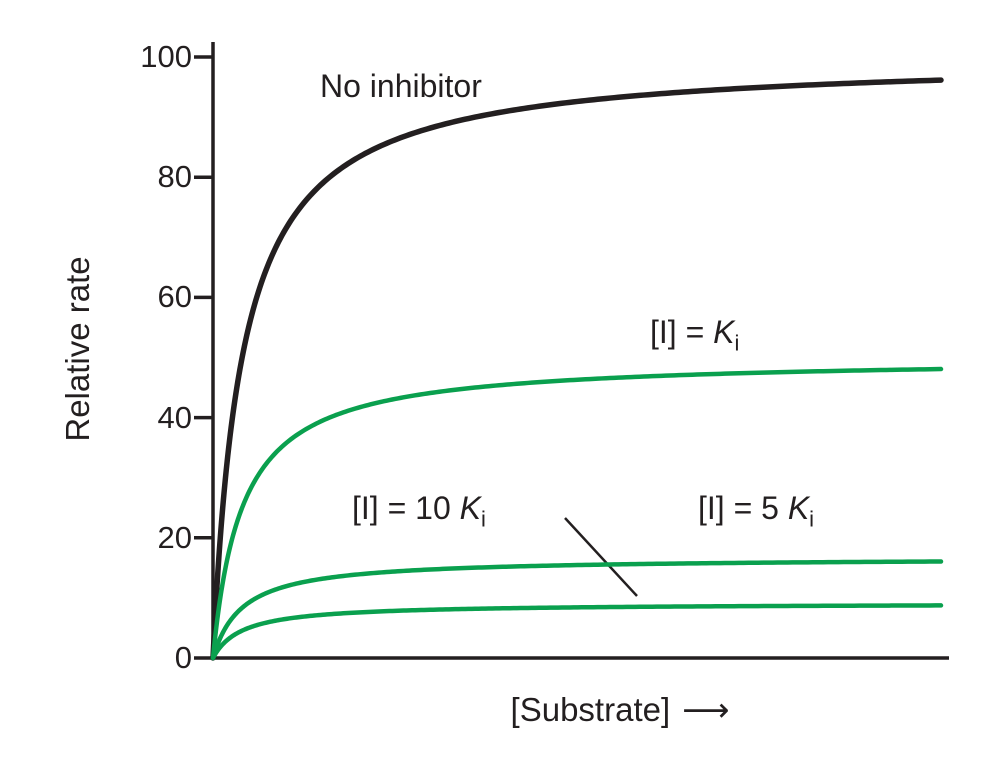 Image resolution: width=988 pixels, height=770 pixels. Describe the element at coordinates (77, 349) in the screenshot. I see `y-axis-title: Relative rate` at that location.